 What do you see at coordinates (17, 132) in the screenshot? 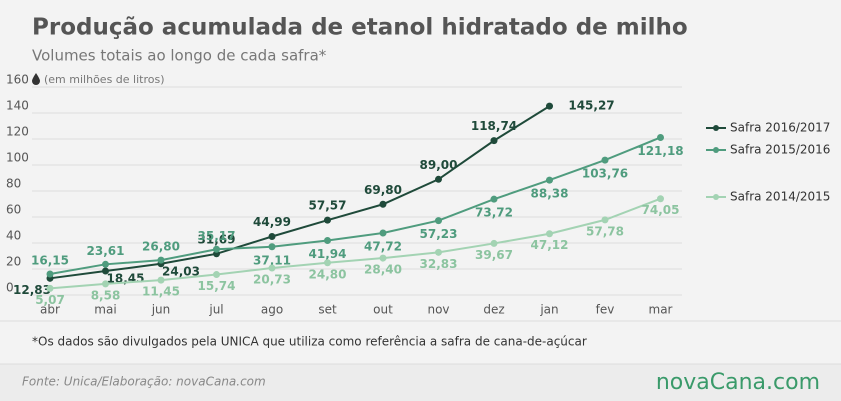
I see `y-tick-label: 120` at bounding box center [17, 132].